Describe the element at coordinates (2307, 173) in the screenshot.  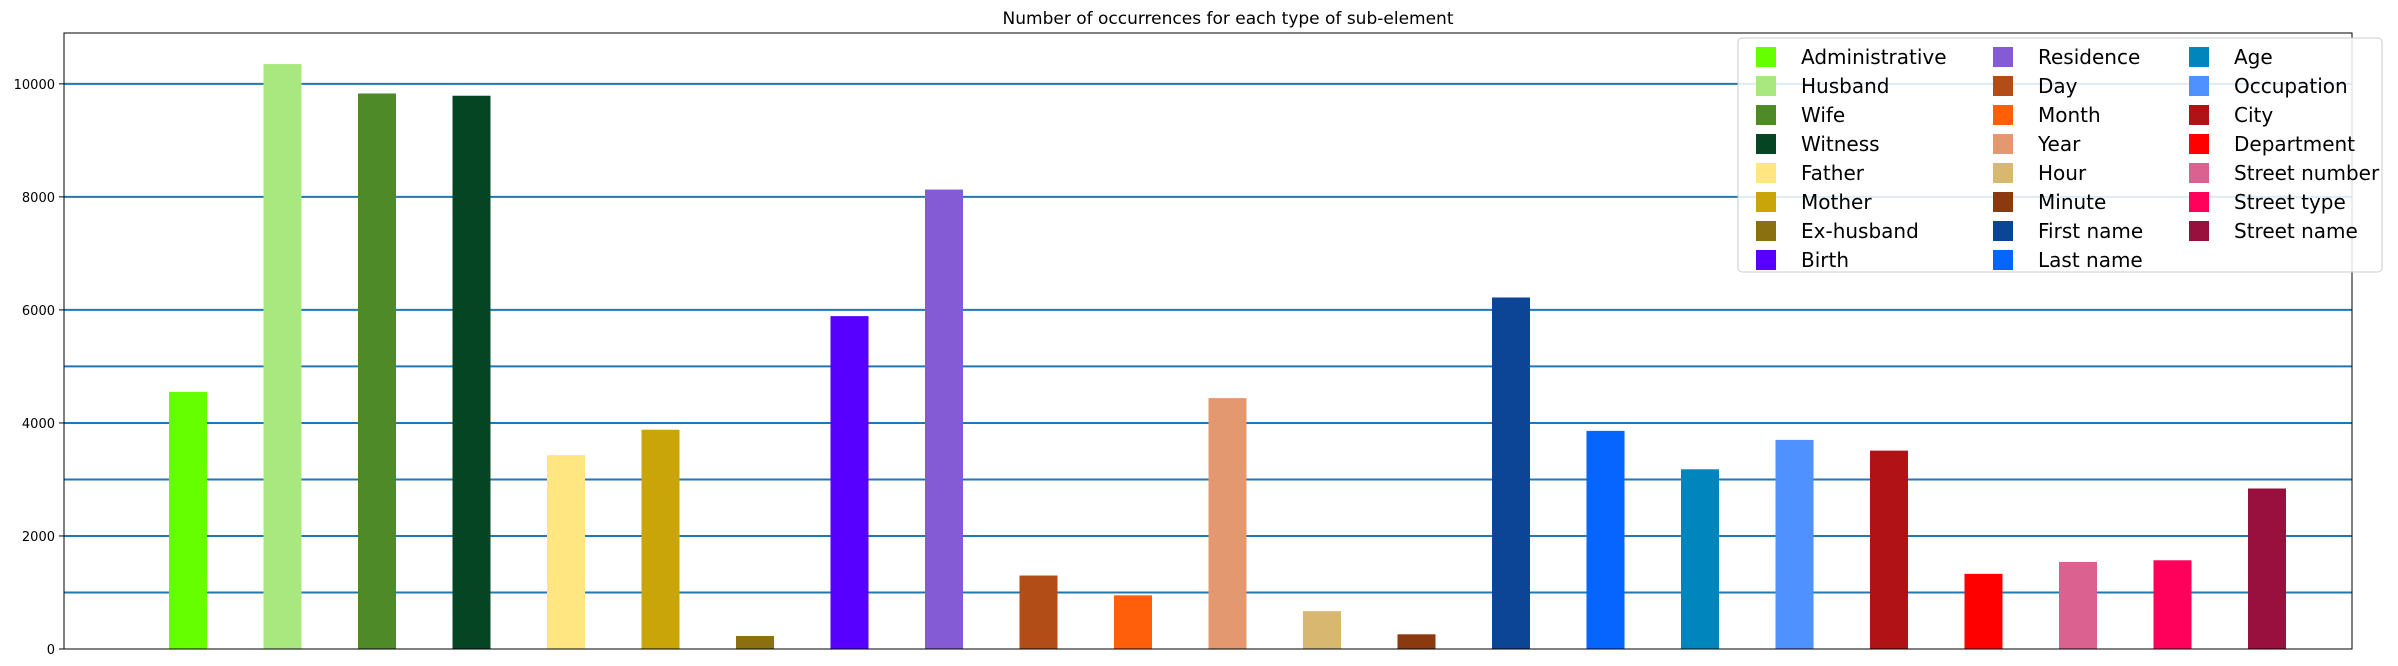
I see `legend-label: Street number` at that location.